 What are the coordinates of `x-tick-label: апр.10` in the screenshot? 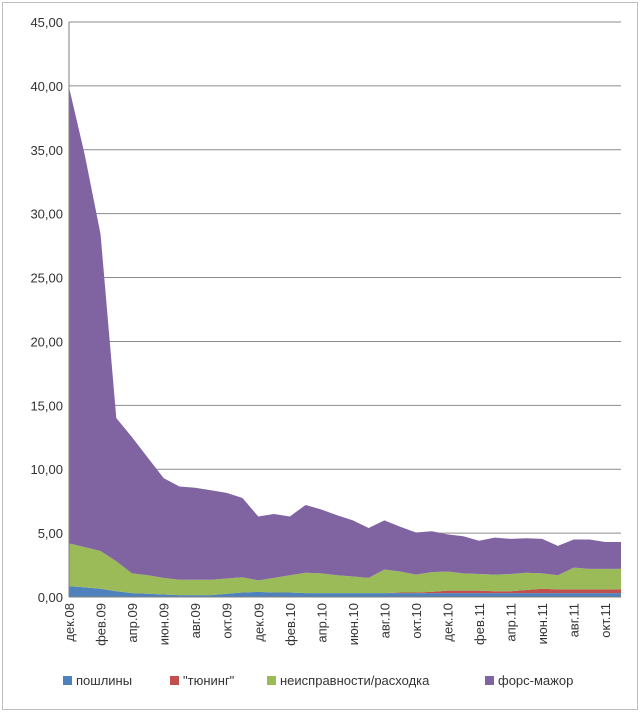 It's located at (321, 623).